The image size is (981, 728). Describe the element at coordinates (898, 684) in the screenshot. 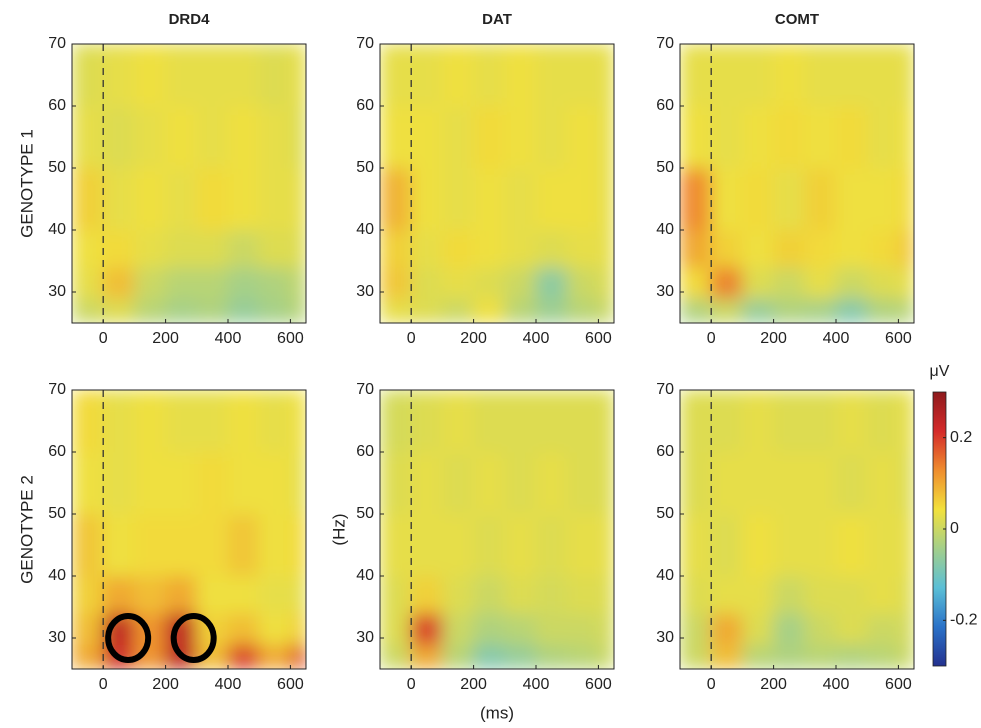

I see `x-tick-label: 600` at that location.